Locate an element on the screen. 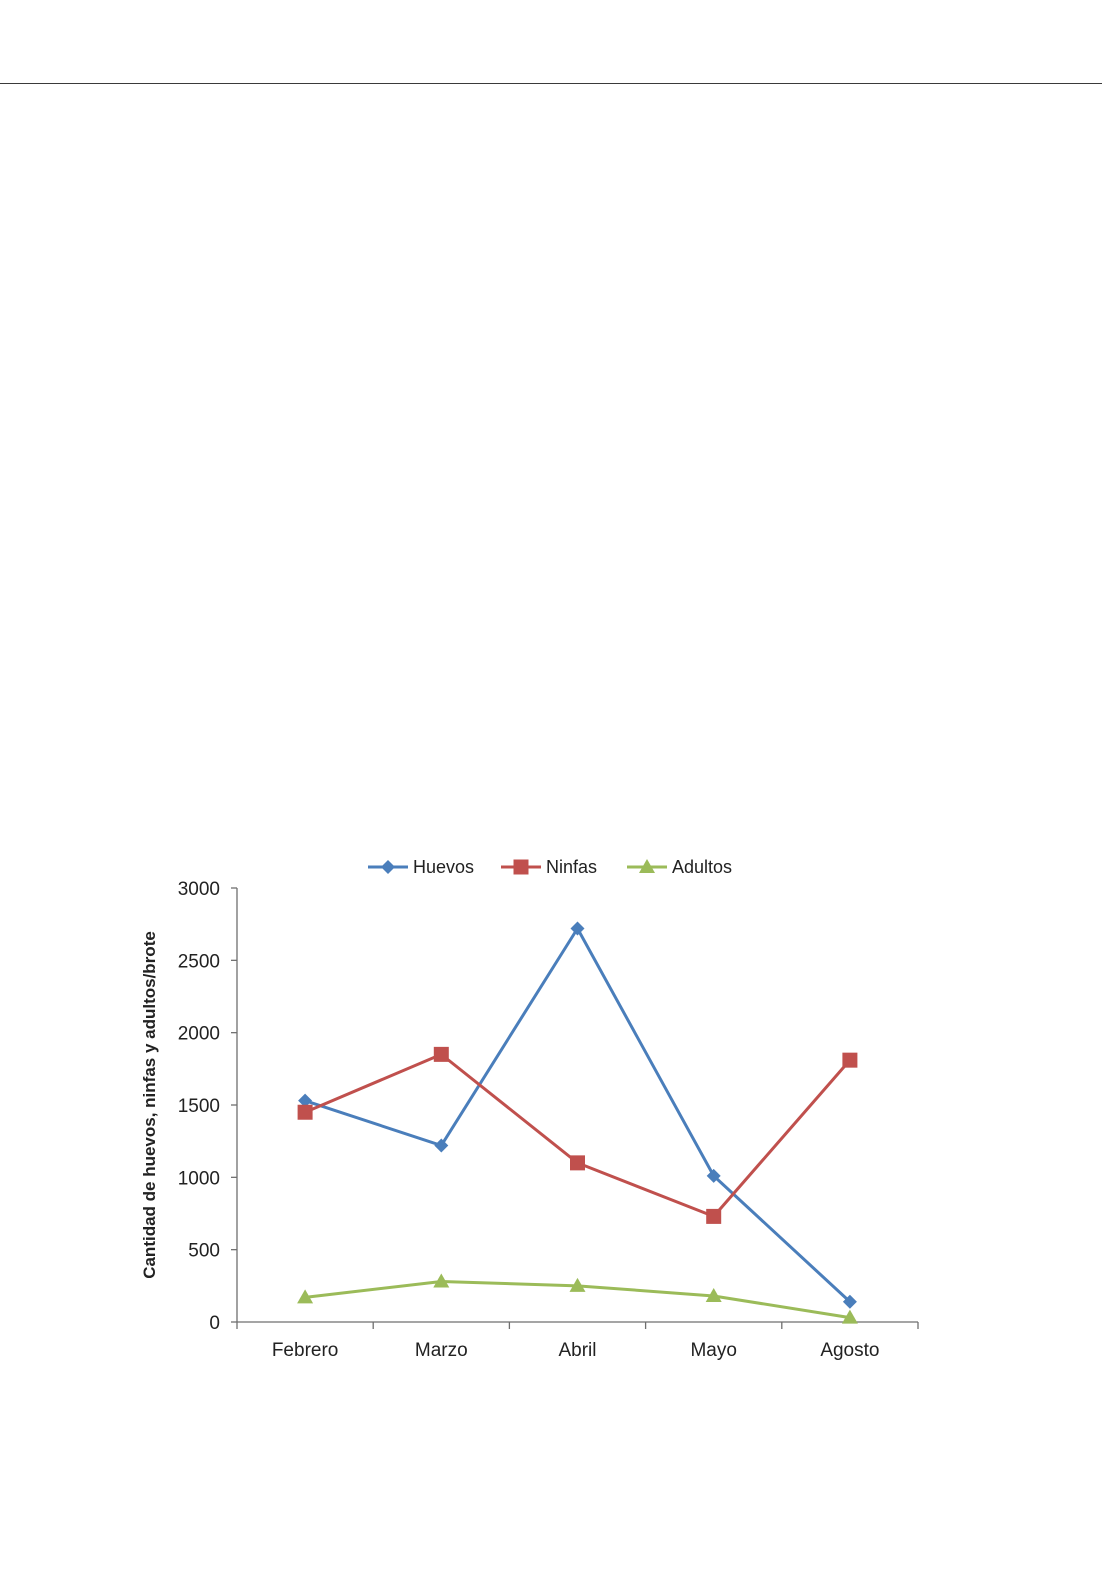 Image resolution: width=1102 pixels, height=1574 pixels. legend-item-adultos: Adultos is located at coordinates (679, 867).